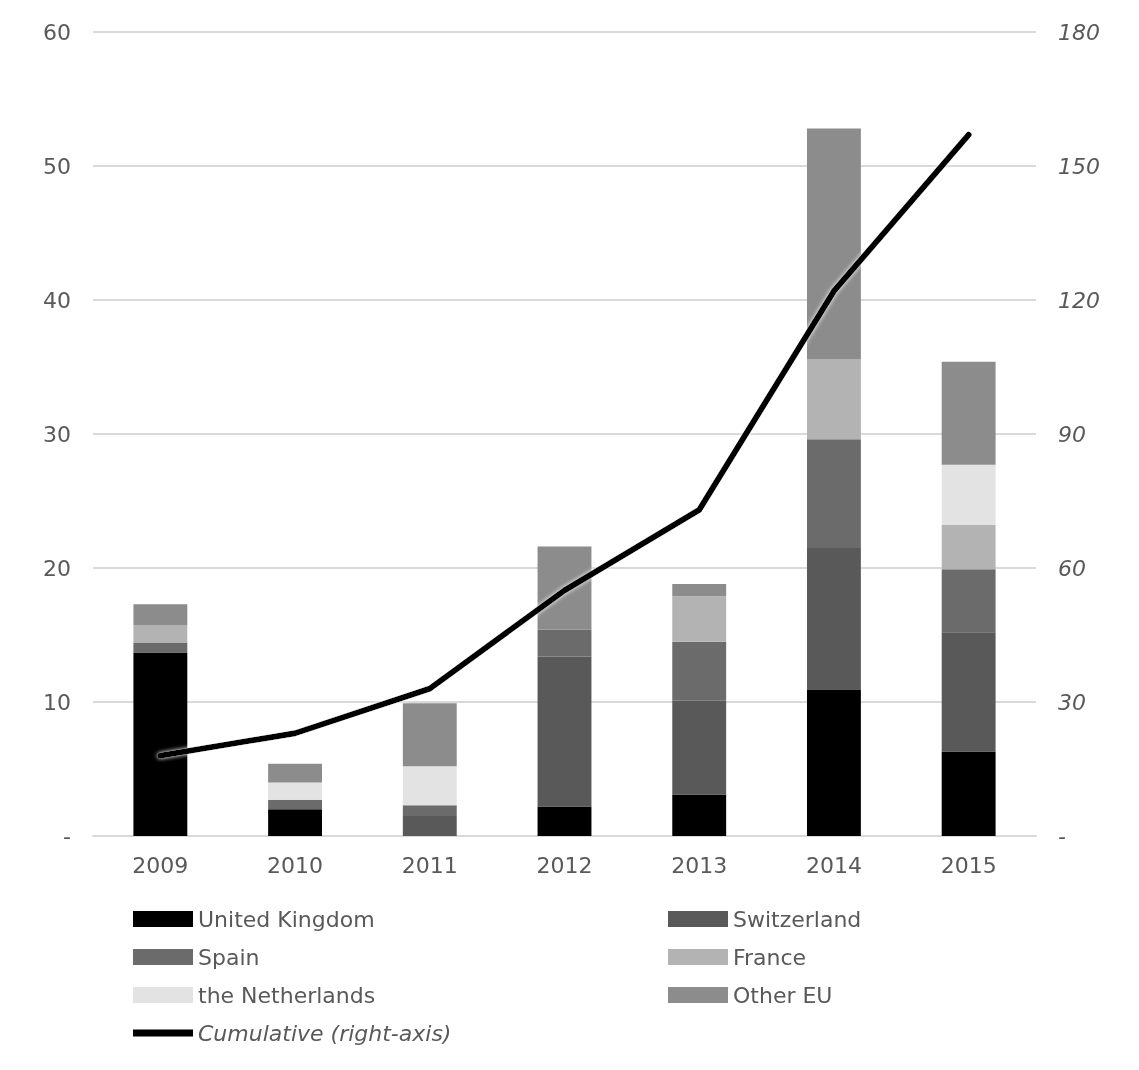 This screenshot has width=1139, height=1070. What do you see at coordinates (1079, 300) in the screenshot?
I see `y2-tick-label: 120` at bounding box center [1079, 300].